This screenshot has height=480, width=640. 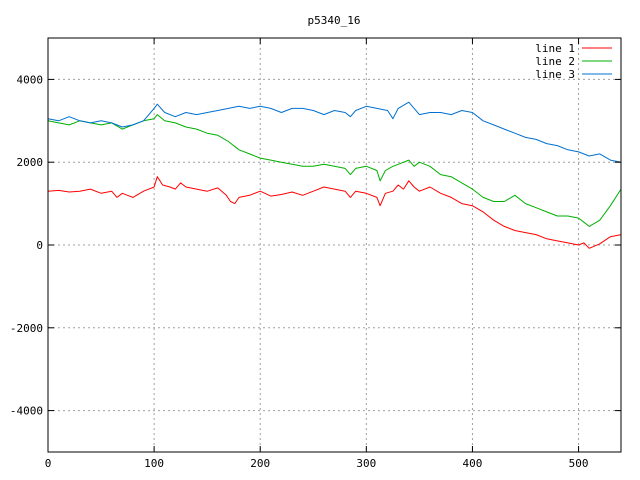 I want to click on legend: line 1 line 2 line 3, so click(x=573, y=61).